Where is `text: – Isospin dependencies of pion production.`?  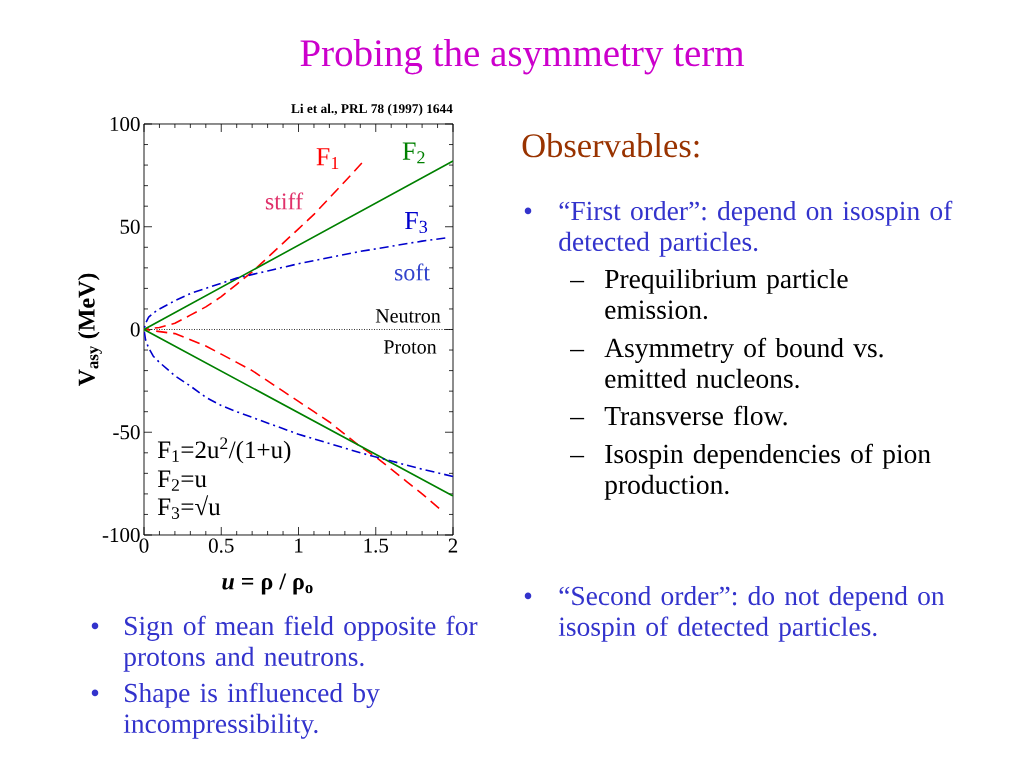 text: – Isospin dependencies of pion production. is located at coordinates (750, 471).